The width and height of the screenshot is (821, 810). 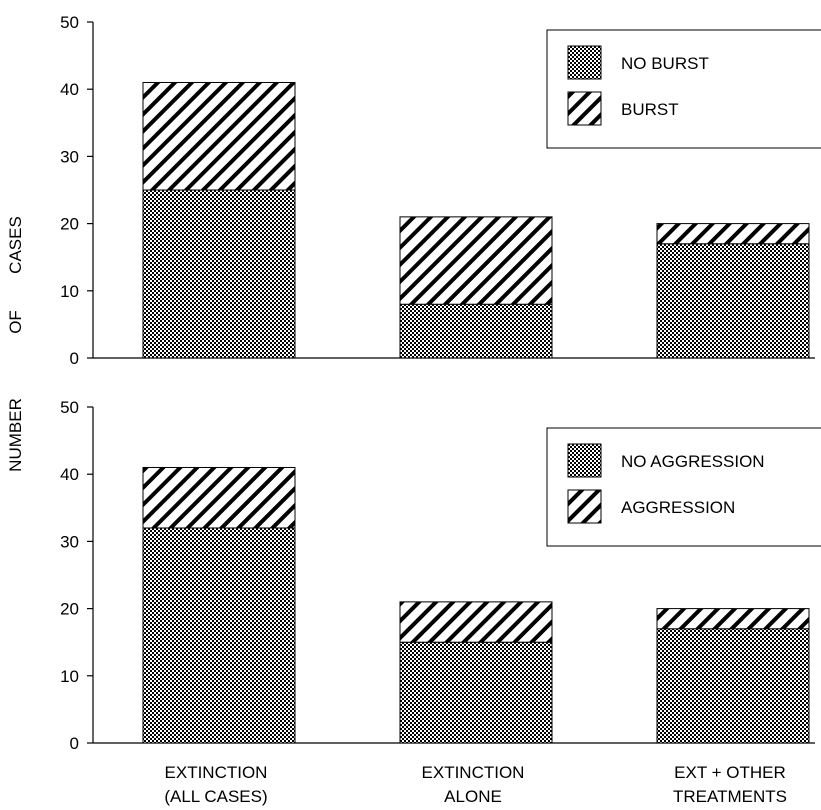 I want to click on x-category-label: (ALL CASES), so click(x=215, y=796).